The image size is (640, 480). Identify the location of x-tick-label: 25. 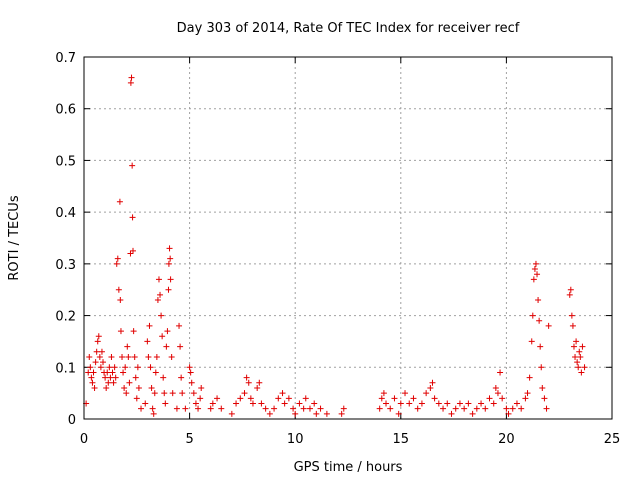
(612, 439).